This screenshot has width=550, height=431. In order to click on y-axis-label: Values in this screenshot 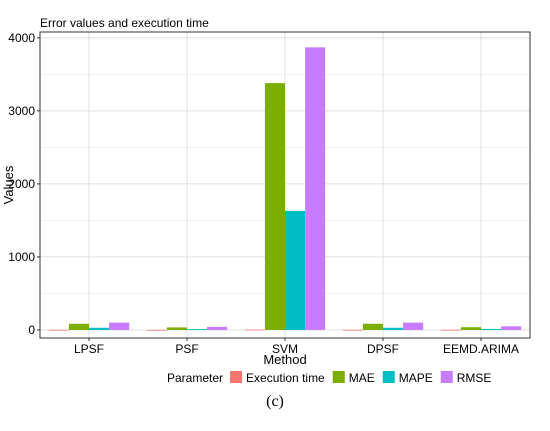, I will do `click(8, 184)`.